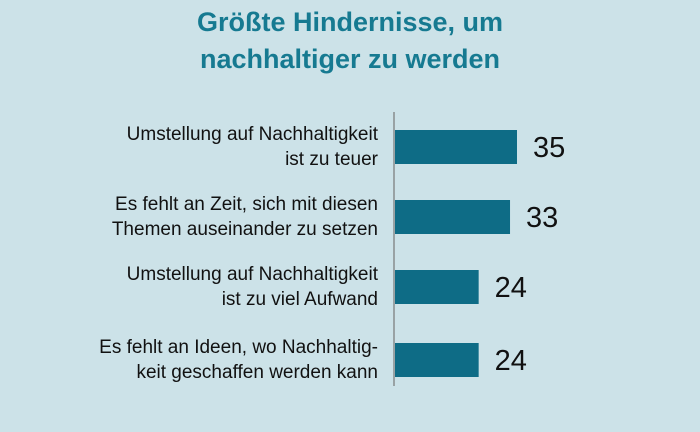 This screenshot has width=700, height=432. I want to click on category-label-line: ist zu viel Aufwand, so click(299, 299).